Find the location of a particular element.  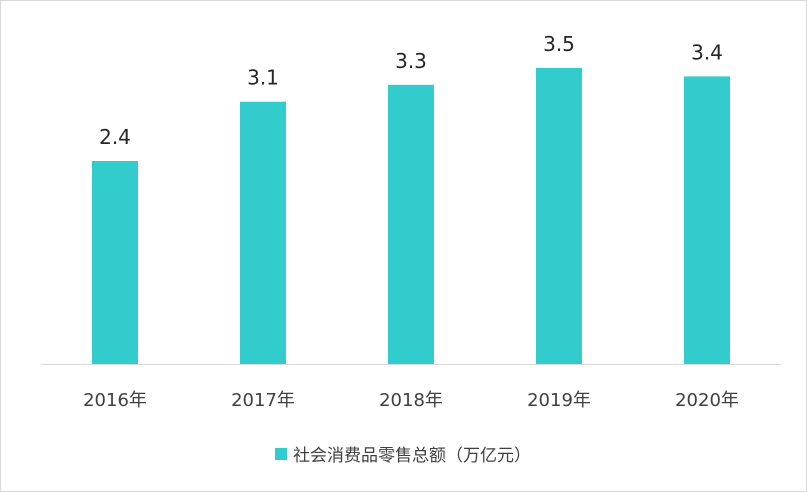

x-tick-label-4: 2020年 is located at coordinates (707, 400).